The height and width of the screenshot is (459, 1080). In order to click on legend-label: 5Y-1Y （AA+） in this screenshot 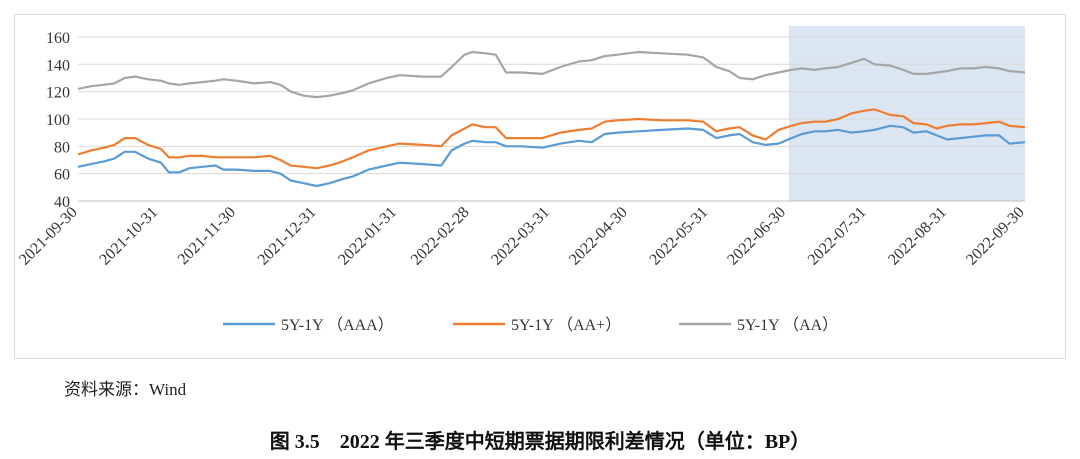, I will do `click(566, 325)`.